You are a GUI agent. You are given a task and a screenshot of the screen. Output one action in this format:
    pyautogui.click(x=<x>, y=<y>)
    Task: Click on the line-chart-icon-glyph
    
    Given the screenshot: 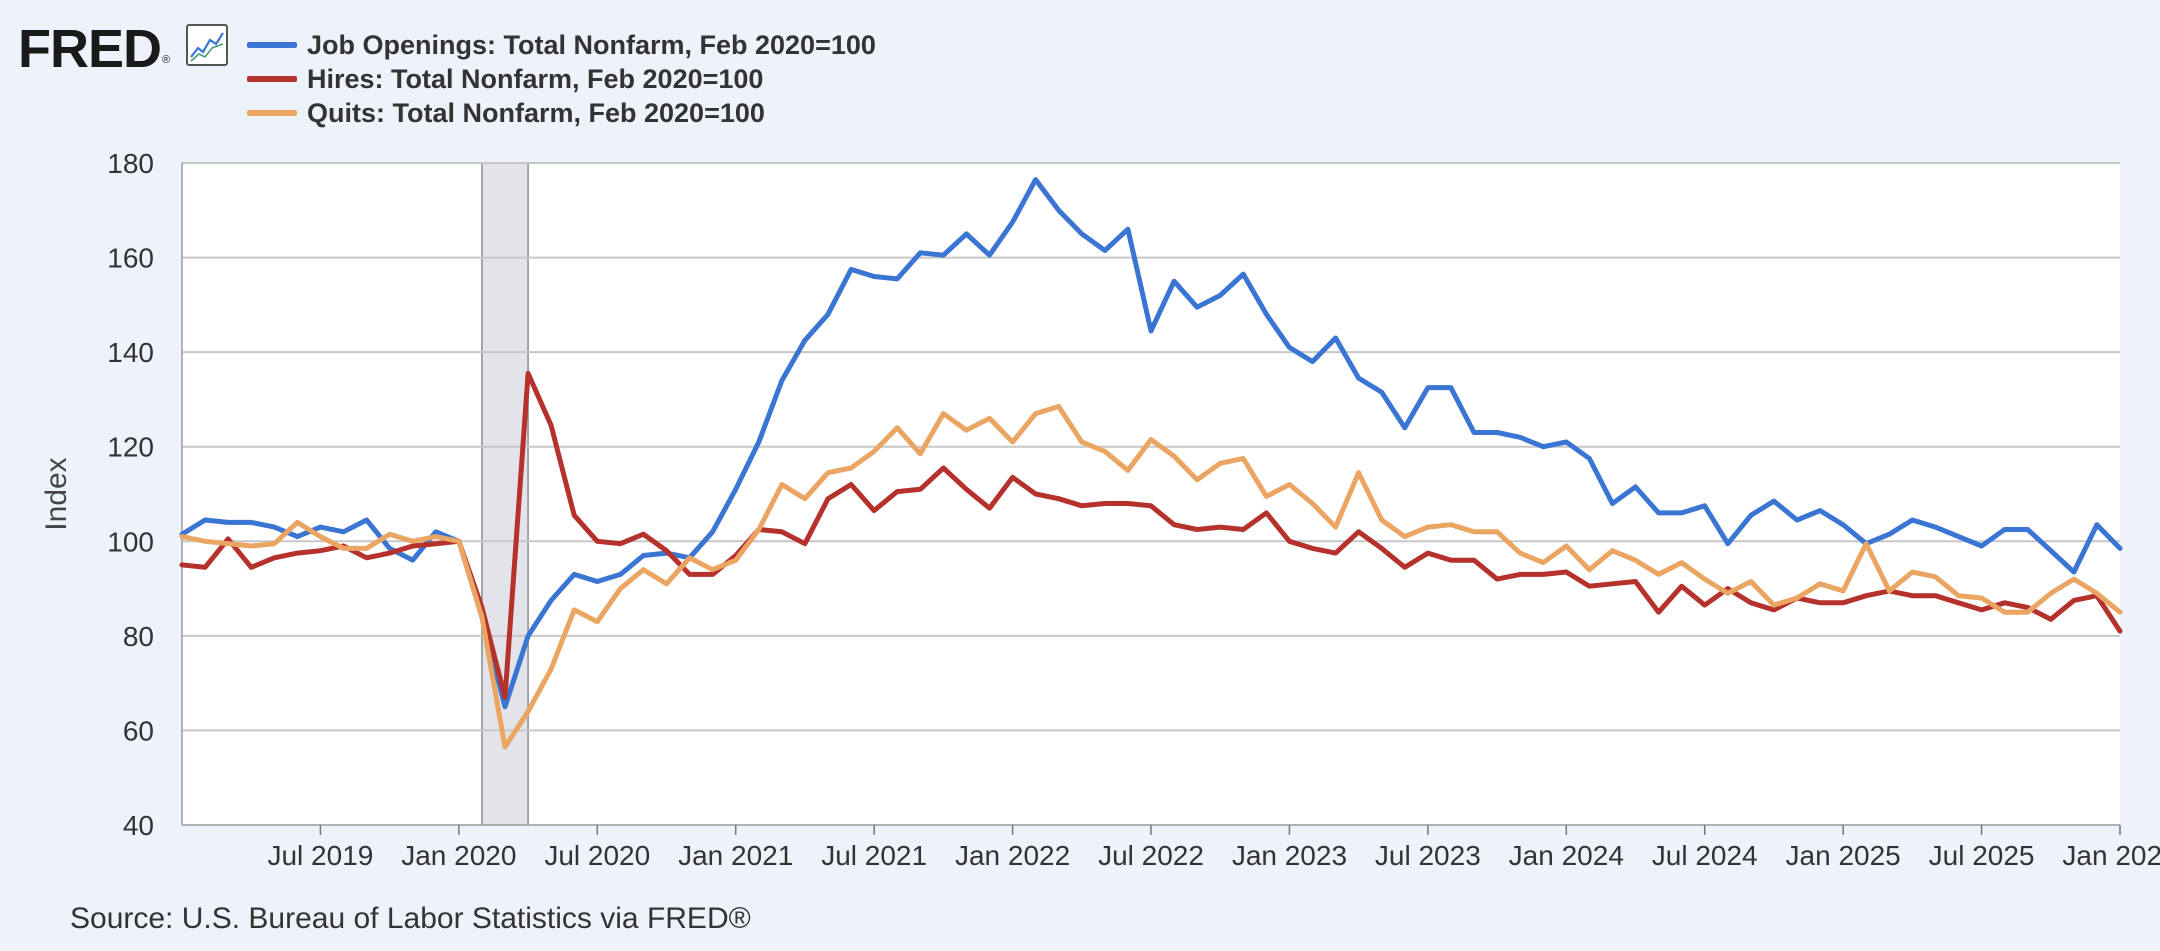 What is the action you would take?
    pyautogui.click(x=207, y=47)
    